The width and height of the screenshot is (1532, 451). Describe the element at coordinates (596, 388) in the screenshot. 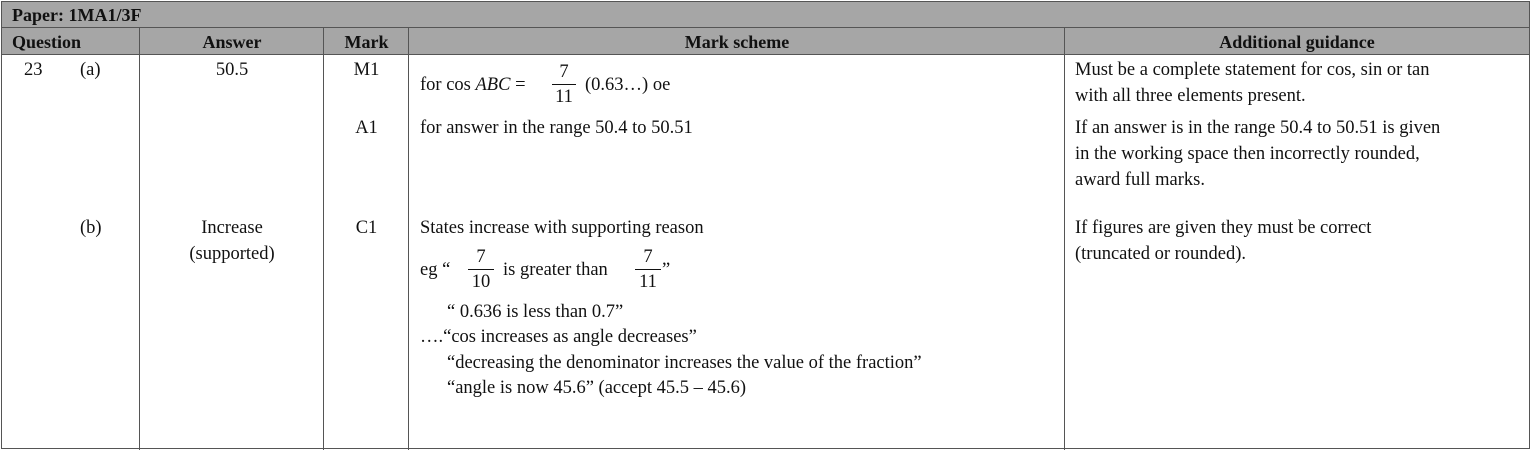

I see `part-b-scheme-line6: “angle is now 45.6” (accept 45.5 – 45.6)` at that location.